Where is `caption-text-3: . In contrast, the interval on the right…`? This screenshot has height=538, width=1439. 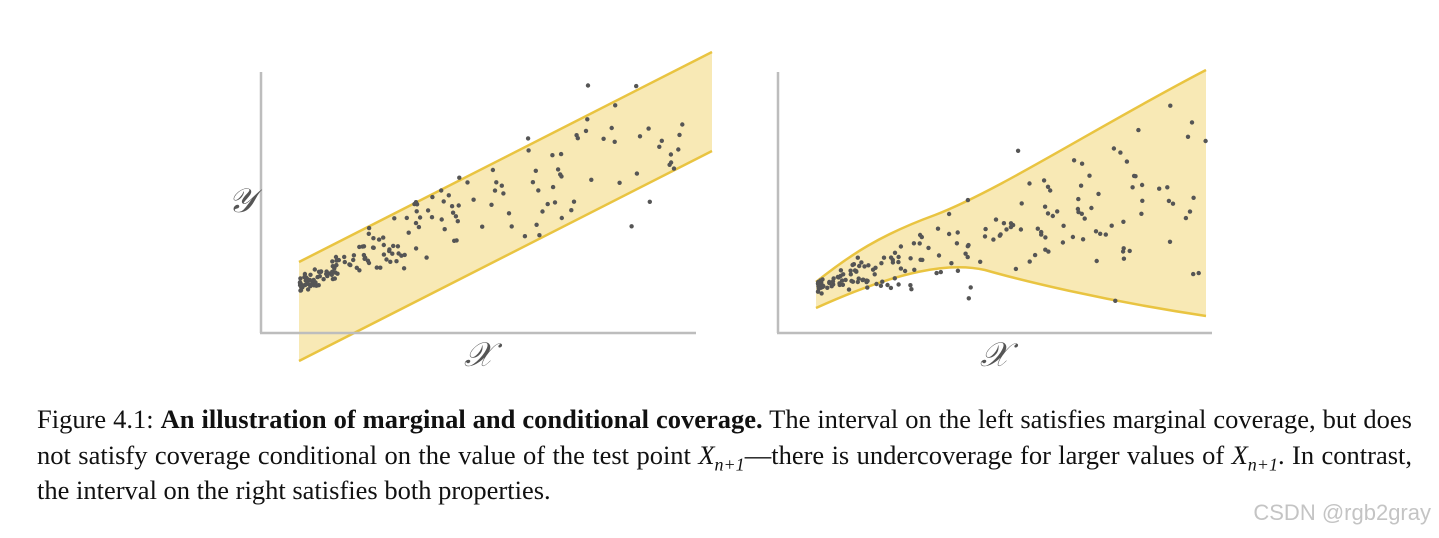 caption-text-3: . In contrast, the interval on the right… is located at coordinates (725, 472).